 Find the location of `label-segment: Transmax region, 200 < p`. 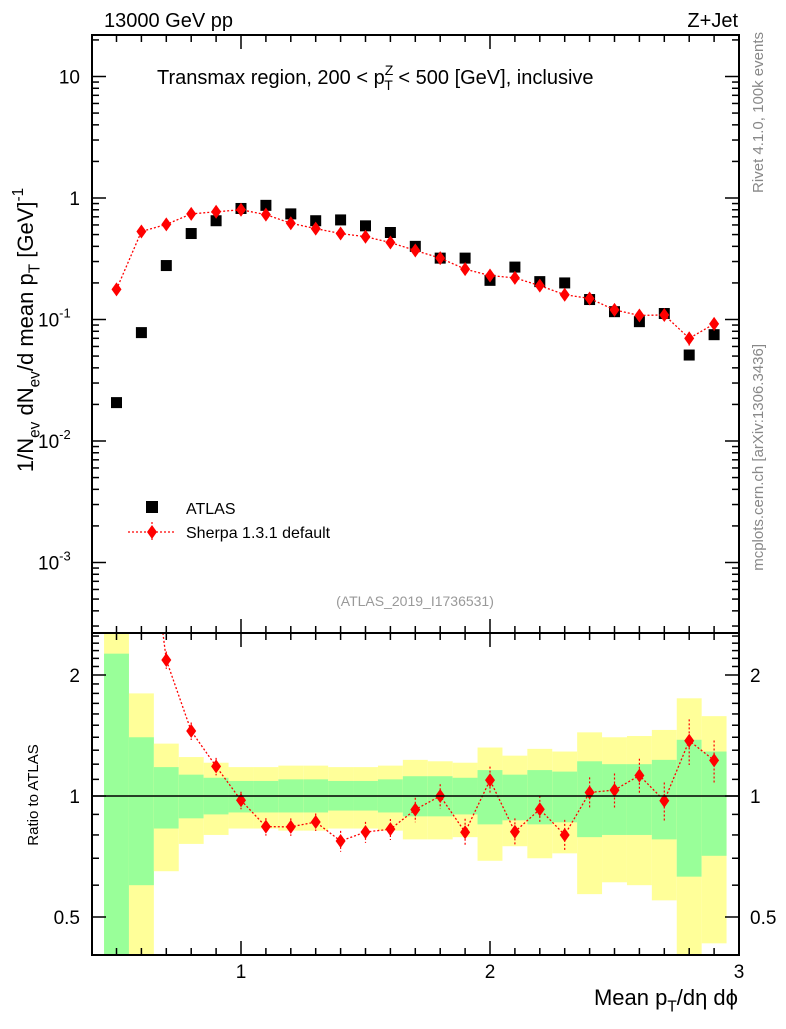

label-segment: Transmax region, 200 < p is located at coordinates (271, 78).